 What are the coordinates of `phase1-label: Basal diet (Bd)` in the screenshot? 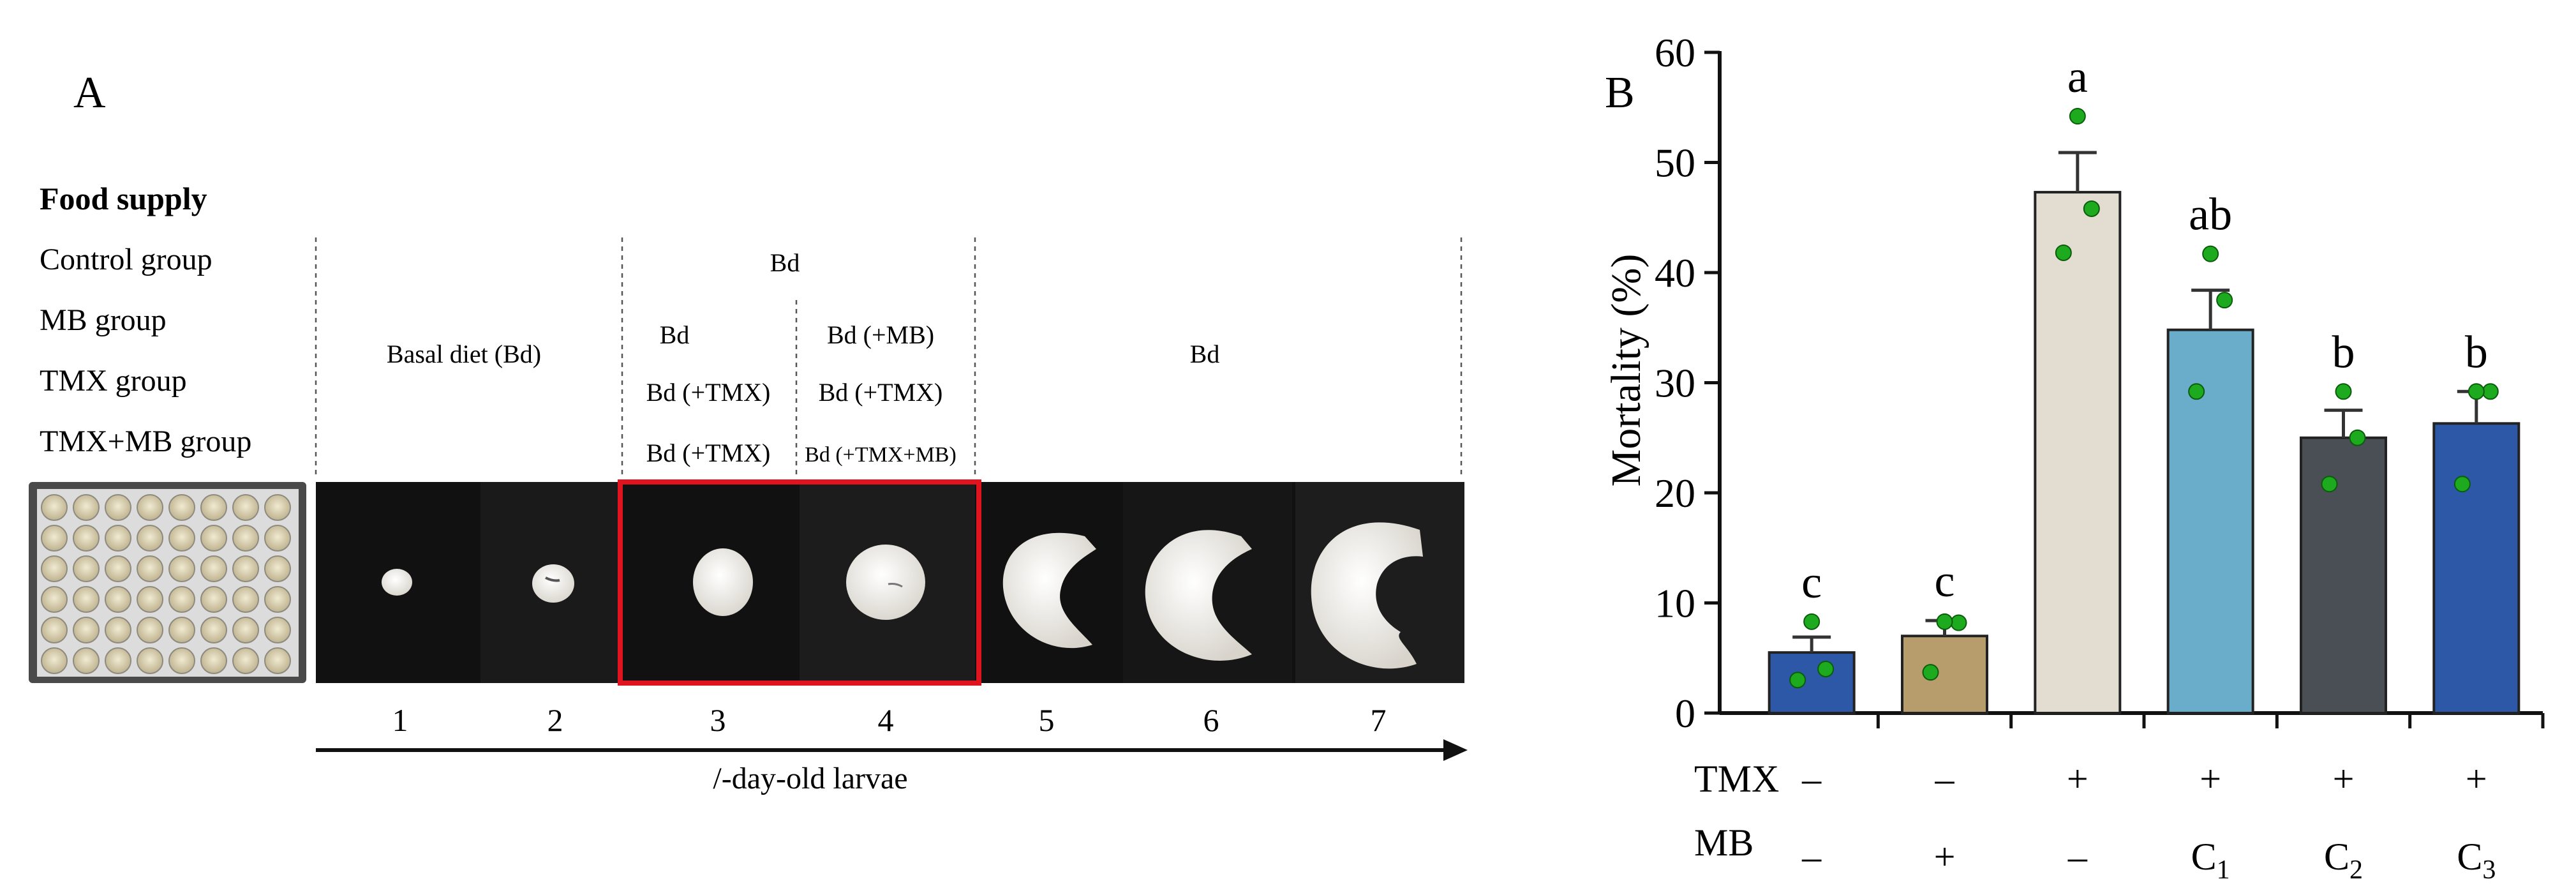 It's located at (464, 354).